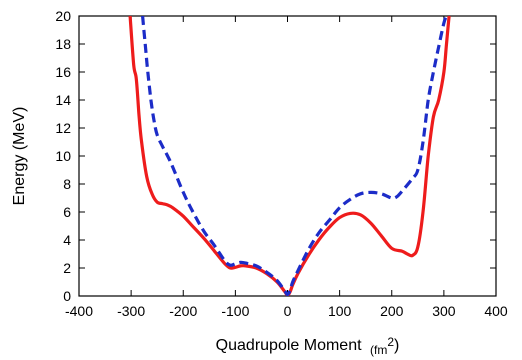 This screenshot has width=522, height=360. I want to click on x-axis-label: Quadrupole Moment (fm2), so click(308, 346).